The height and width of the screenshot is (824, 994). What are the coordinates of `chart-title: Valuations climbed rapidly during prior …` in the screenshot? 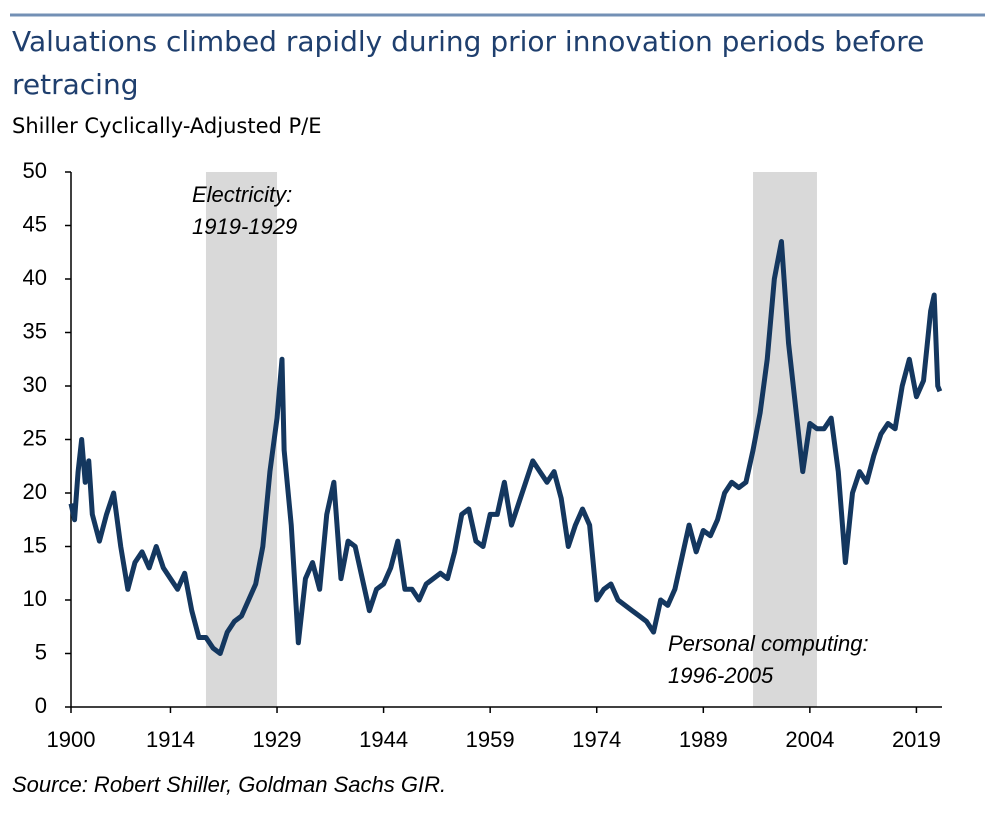 It's located at (468, 41).